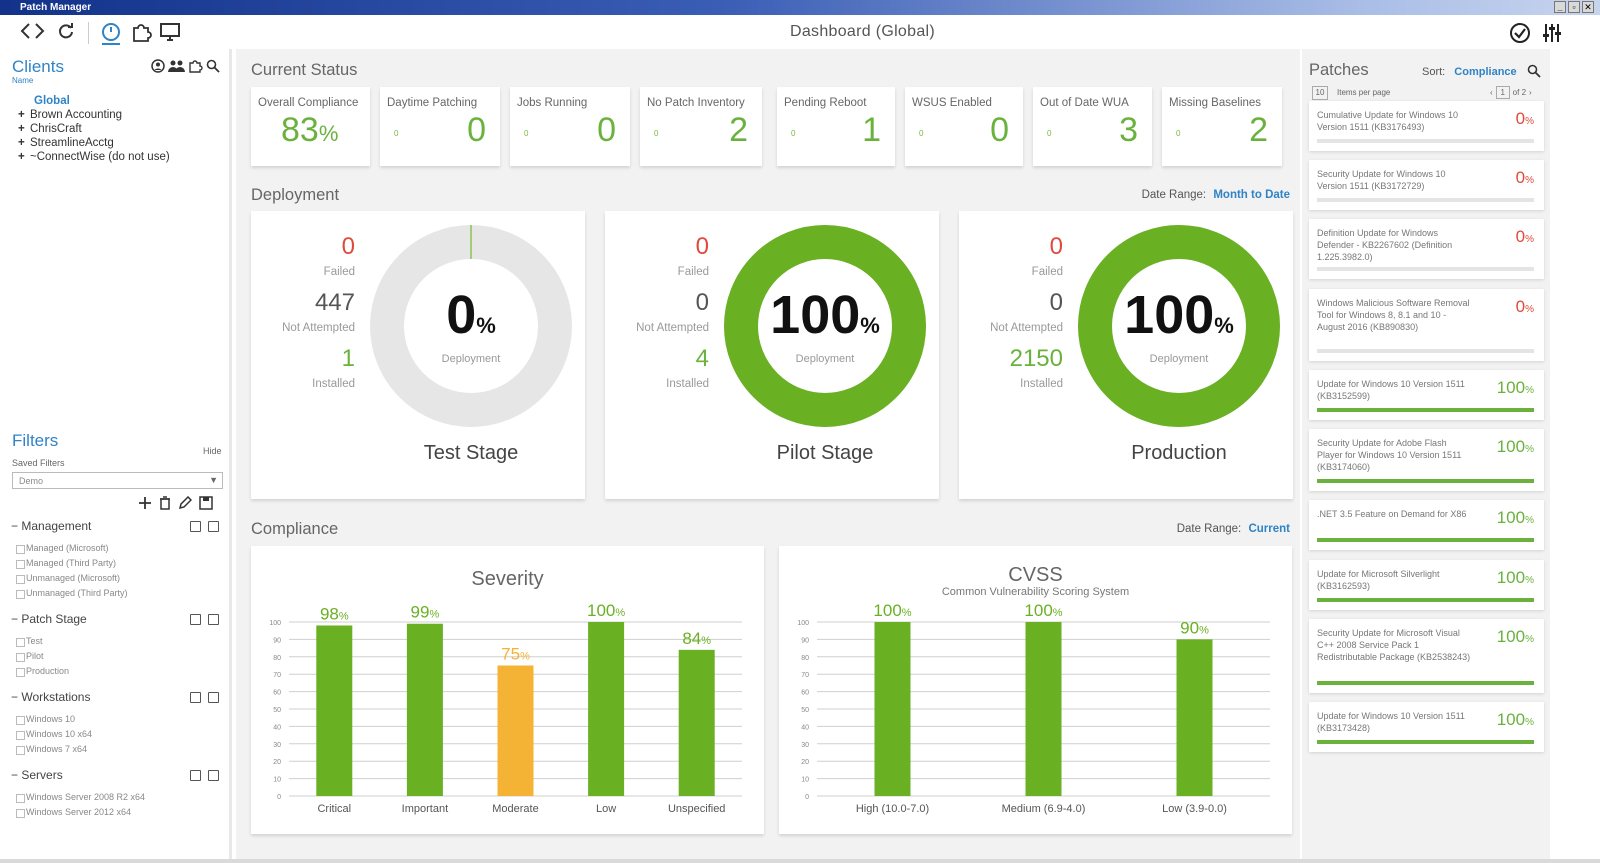  What do you see at coordinates (158, 67) in the screenshot?
I see `user-icon` at bounding box center [158, 67].